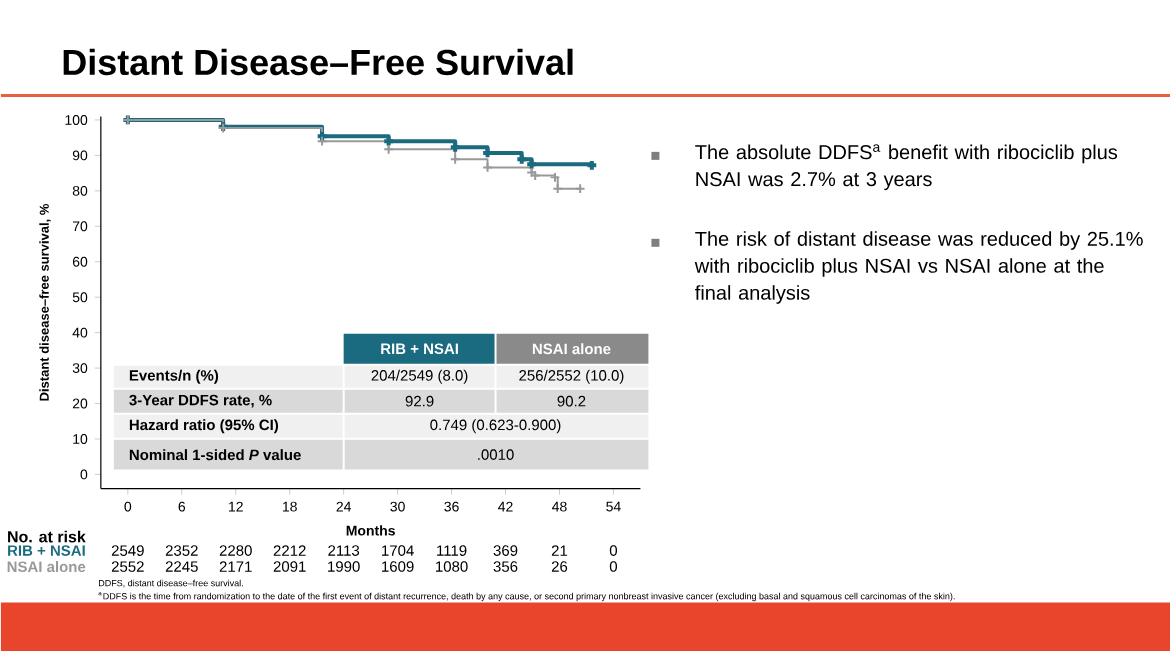 The height and width of the screenshot is (651, 1170). Describe the element at coordinates (80, 438) in the screenshot. I see `y-tick-label: 10` at that location.